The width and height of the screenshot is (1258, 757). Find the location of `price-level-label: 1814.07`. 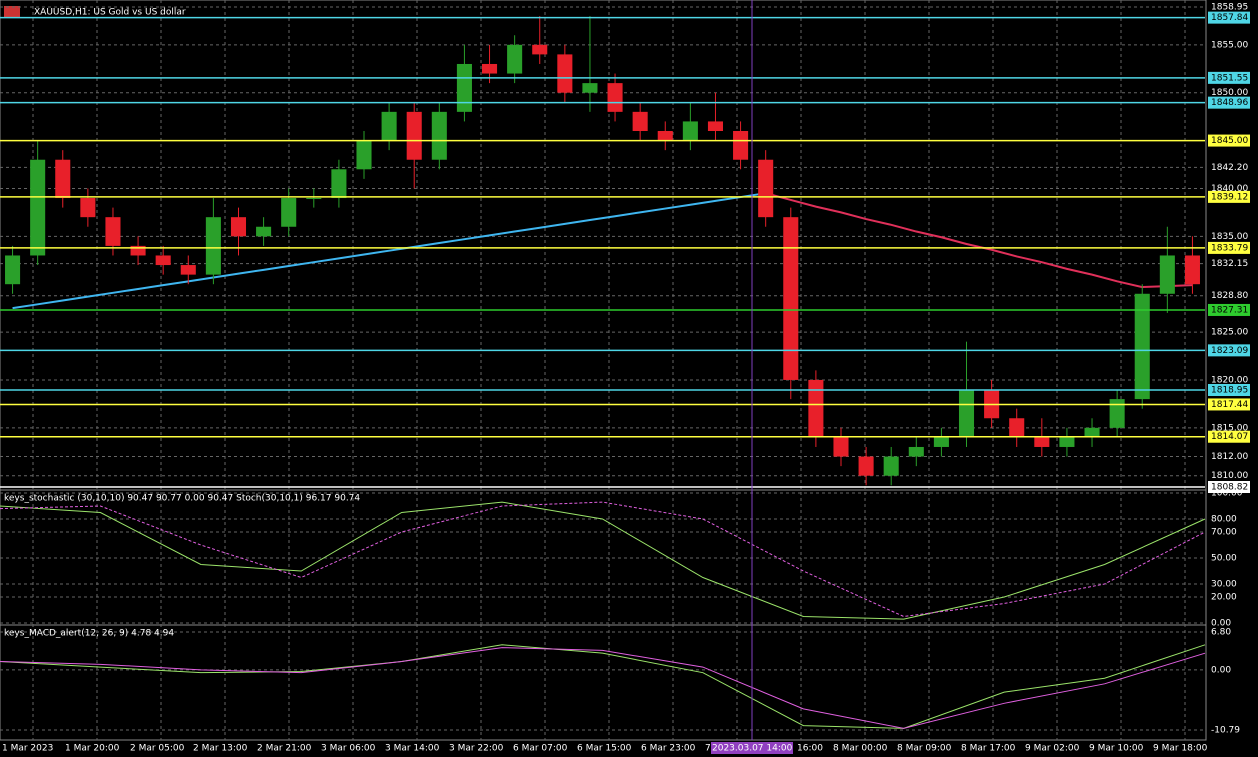

price-level-label: 1814.07 is located at coordinates (1229, 437).